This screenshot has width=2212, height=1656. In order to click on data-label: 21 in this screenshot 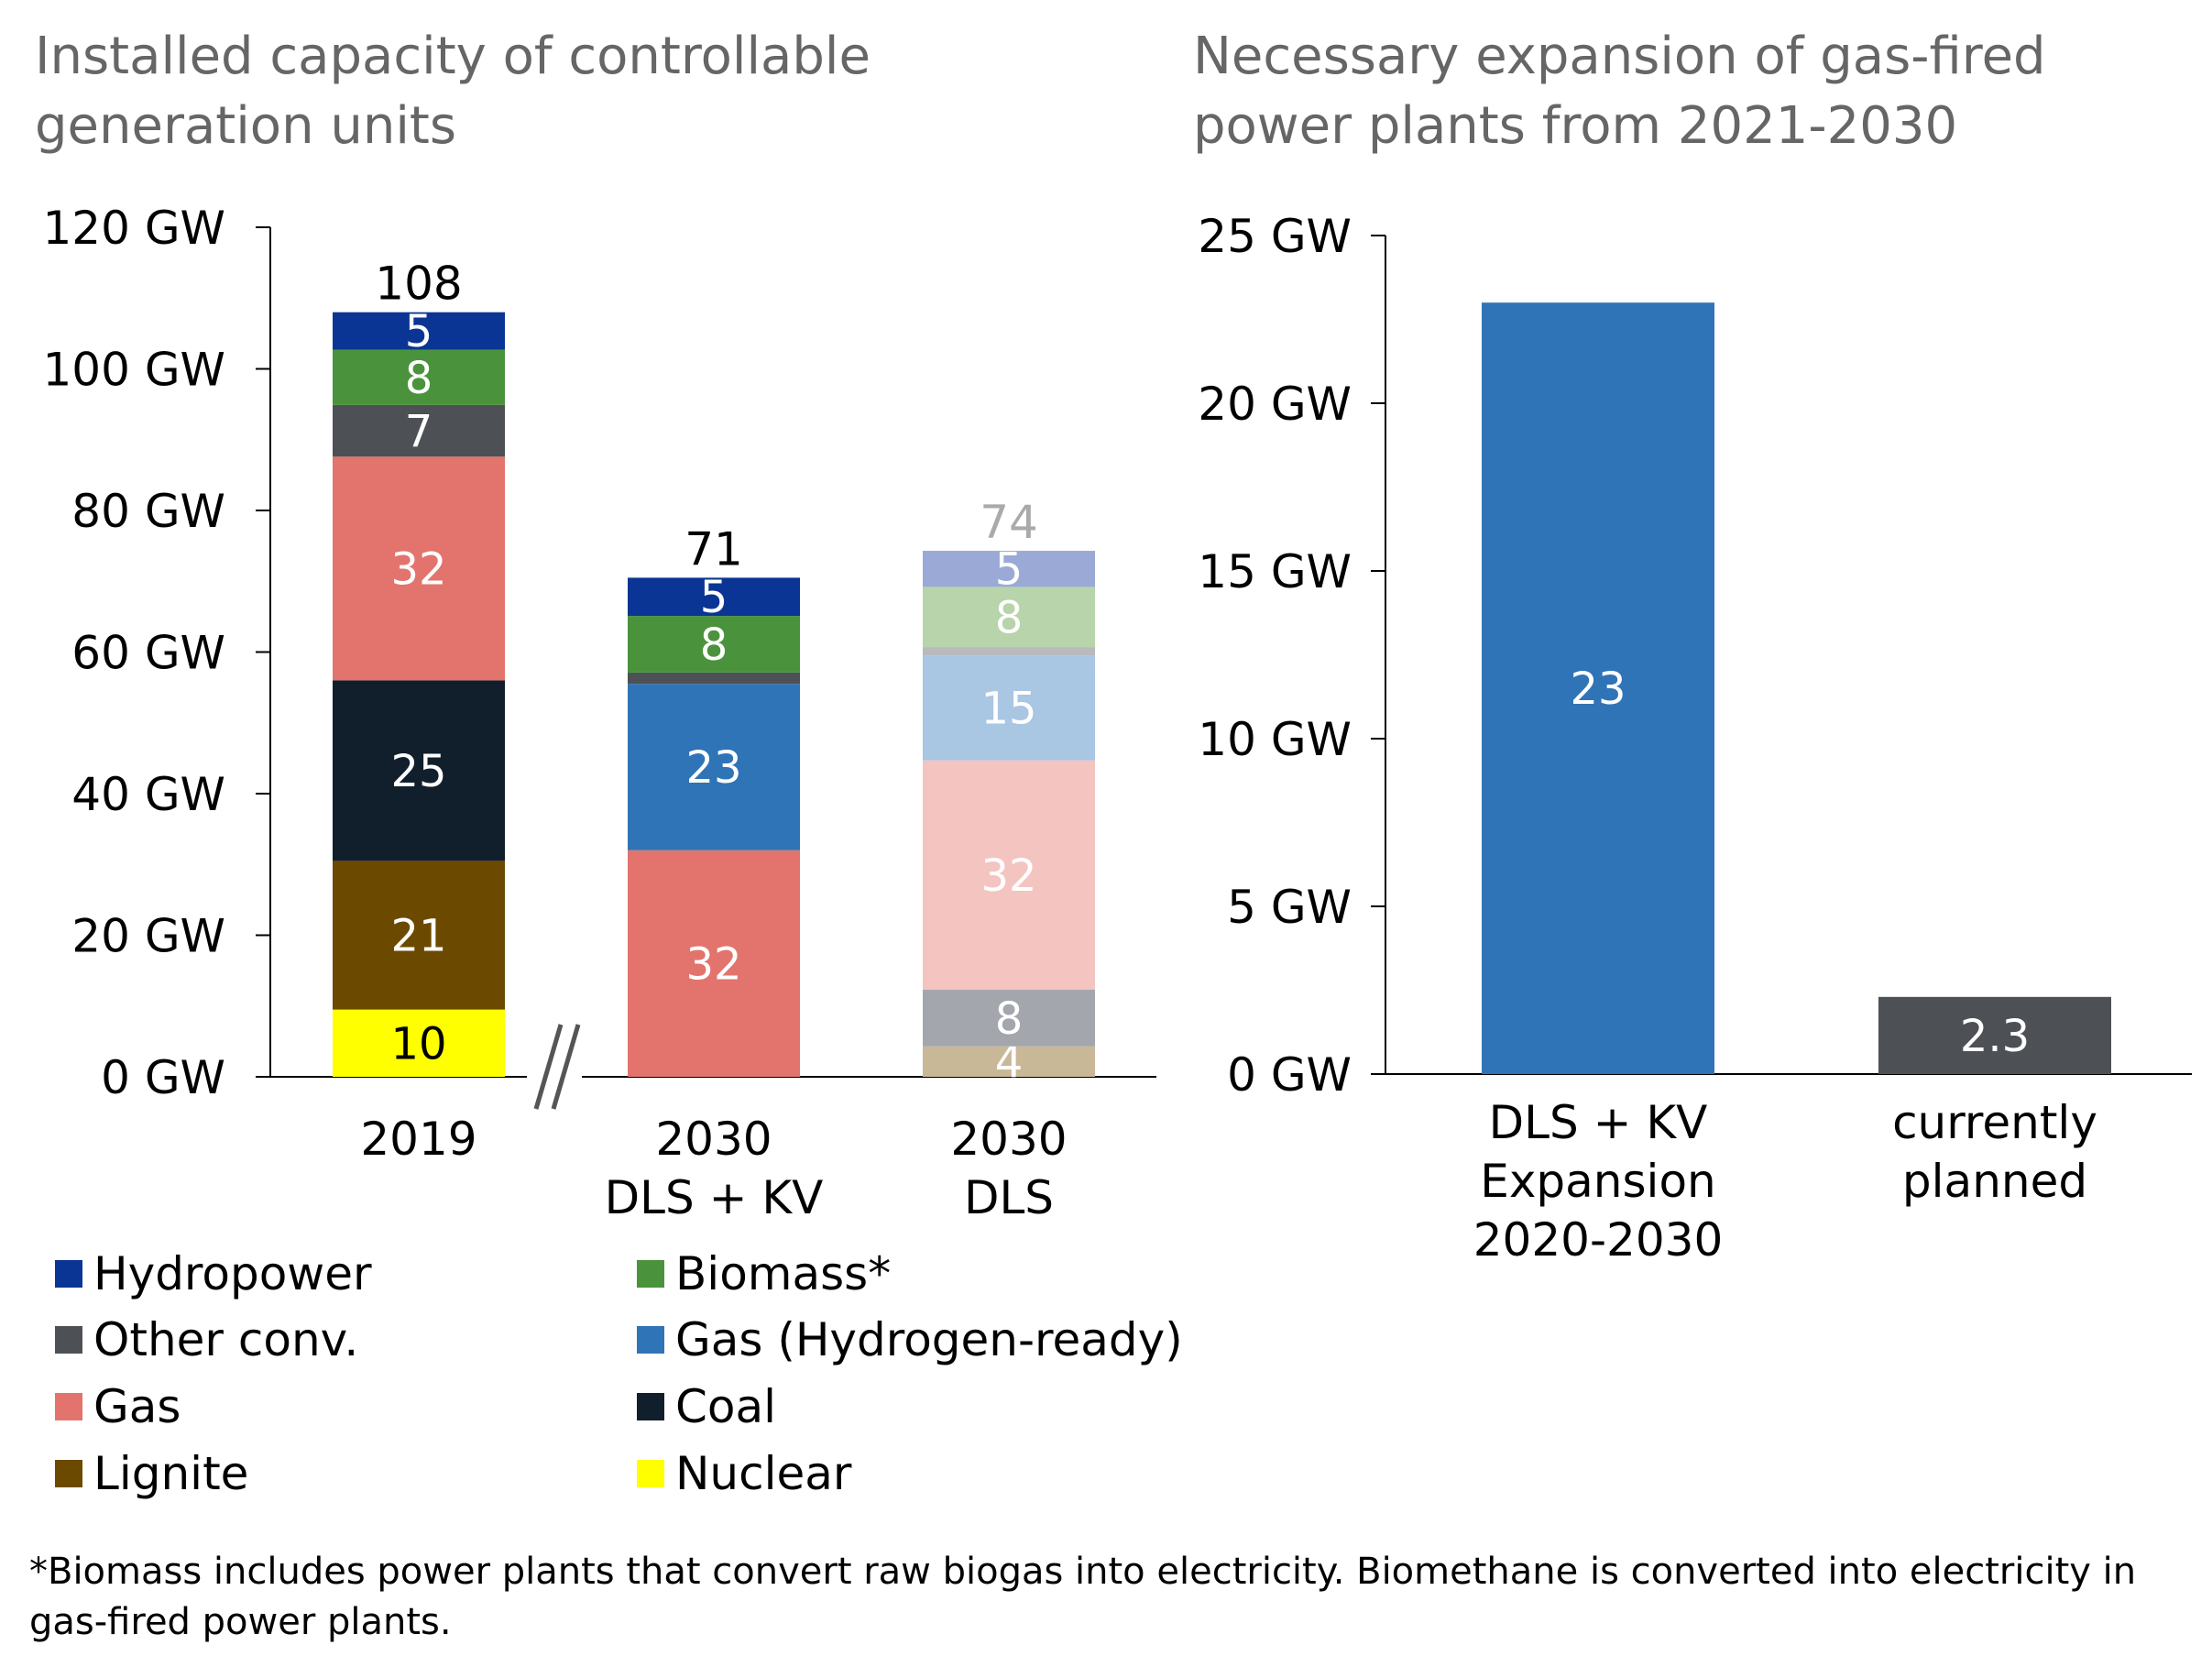, I will do `click(418, 937)`.